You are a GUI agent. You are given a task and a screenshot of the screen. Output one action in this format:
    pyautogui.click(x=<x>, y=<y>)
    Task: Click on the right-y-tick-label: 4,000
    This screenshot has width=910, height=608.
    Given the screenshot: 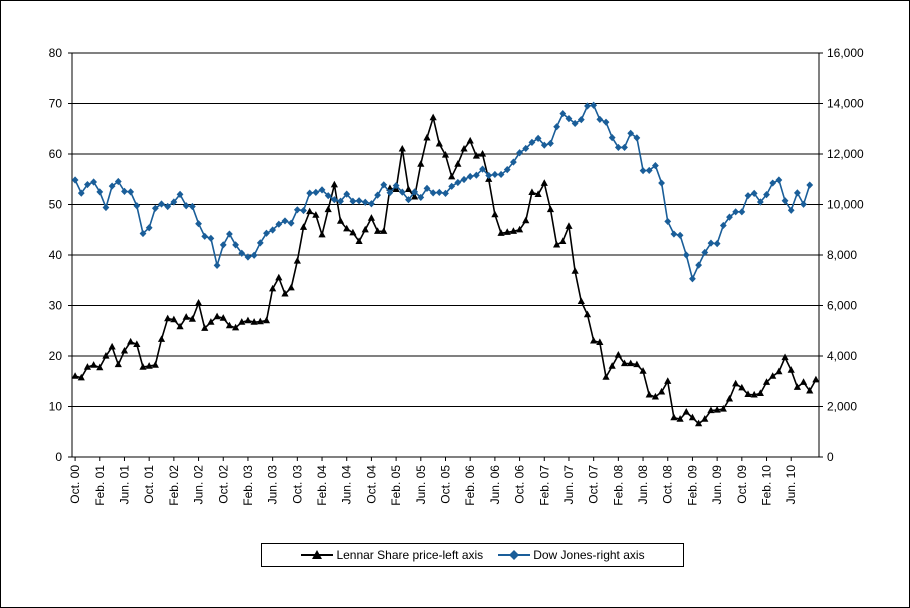 What is the action you would take?
    pyautogui.click(x=842, y=356)
    